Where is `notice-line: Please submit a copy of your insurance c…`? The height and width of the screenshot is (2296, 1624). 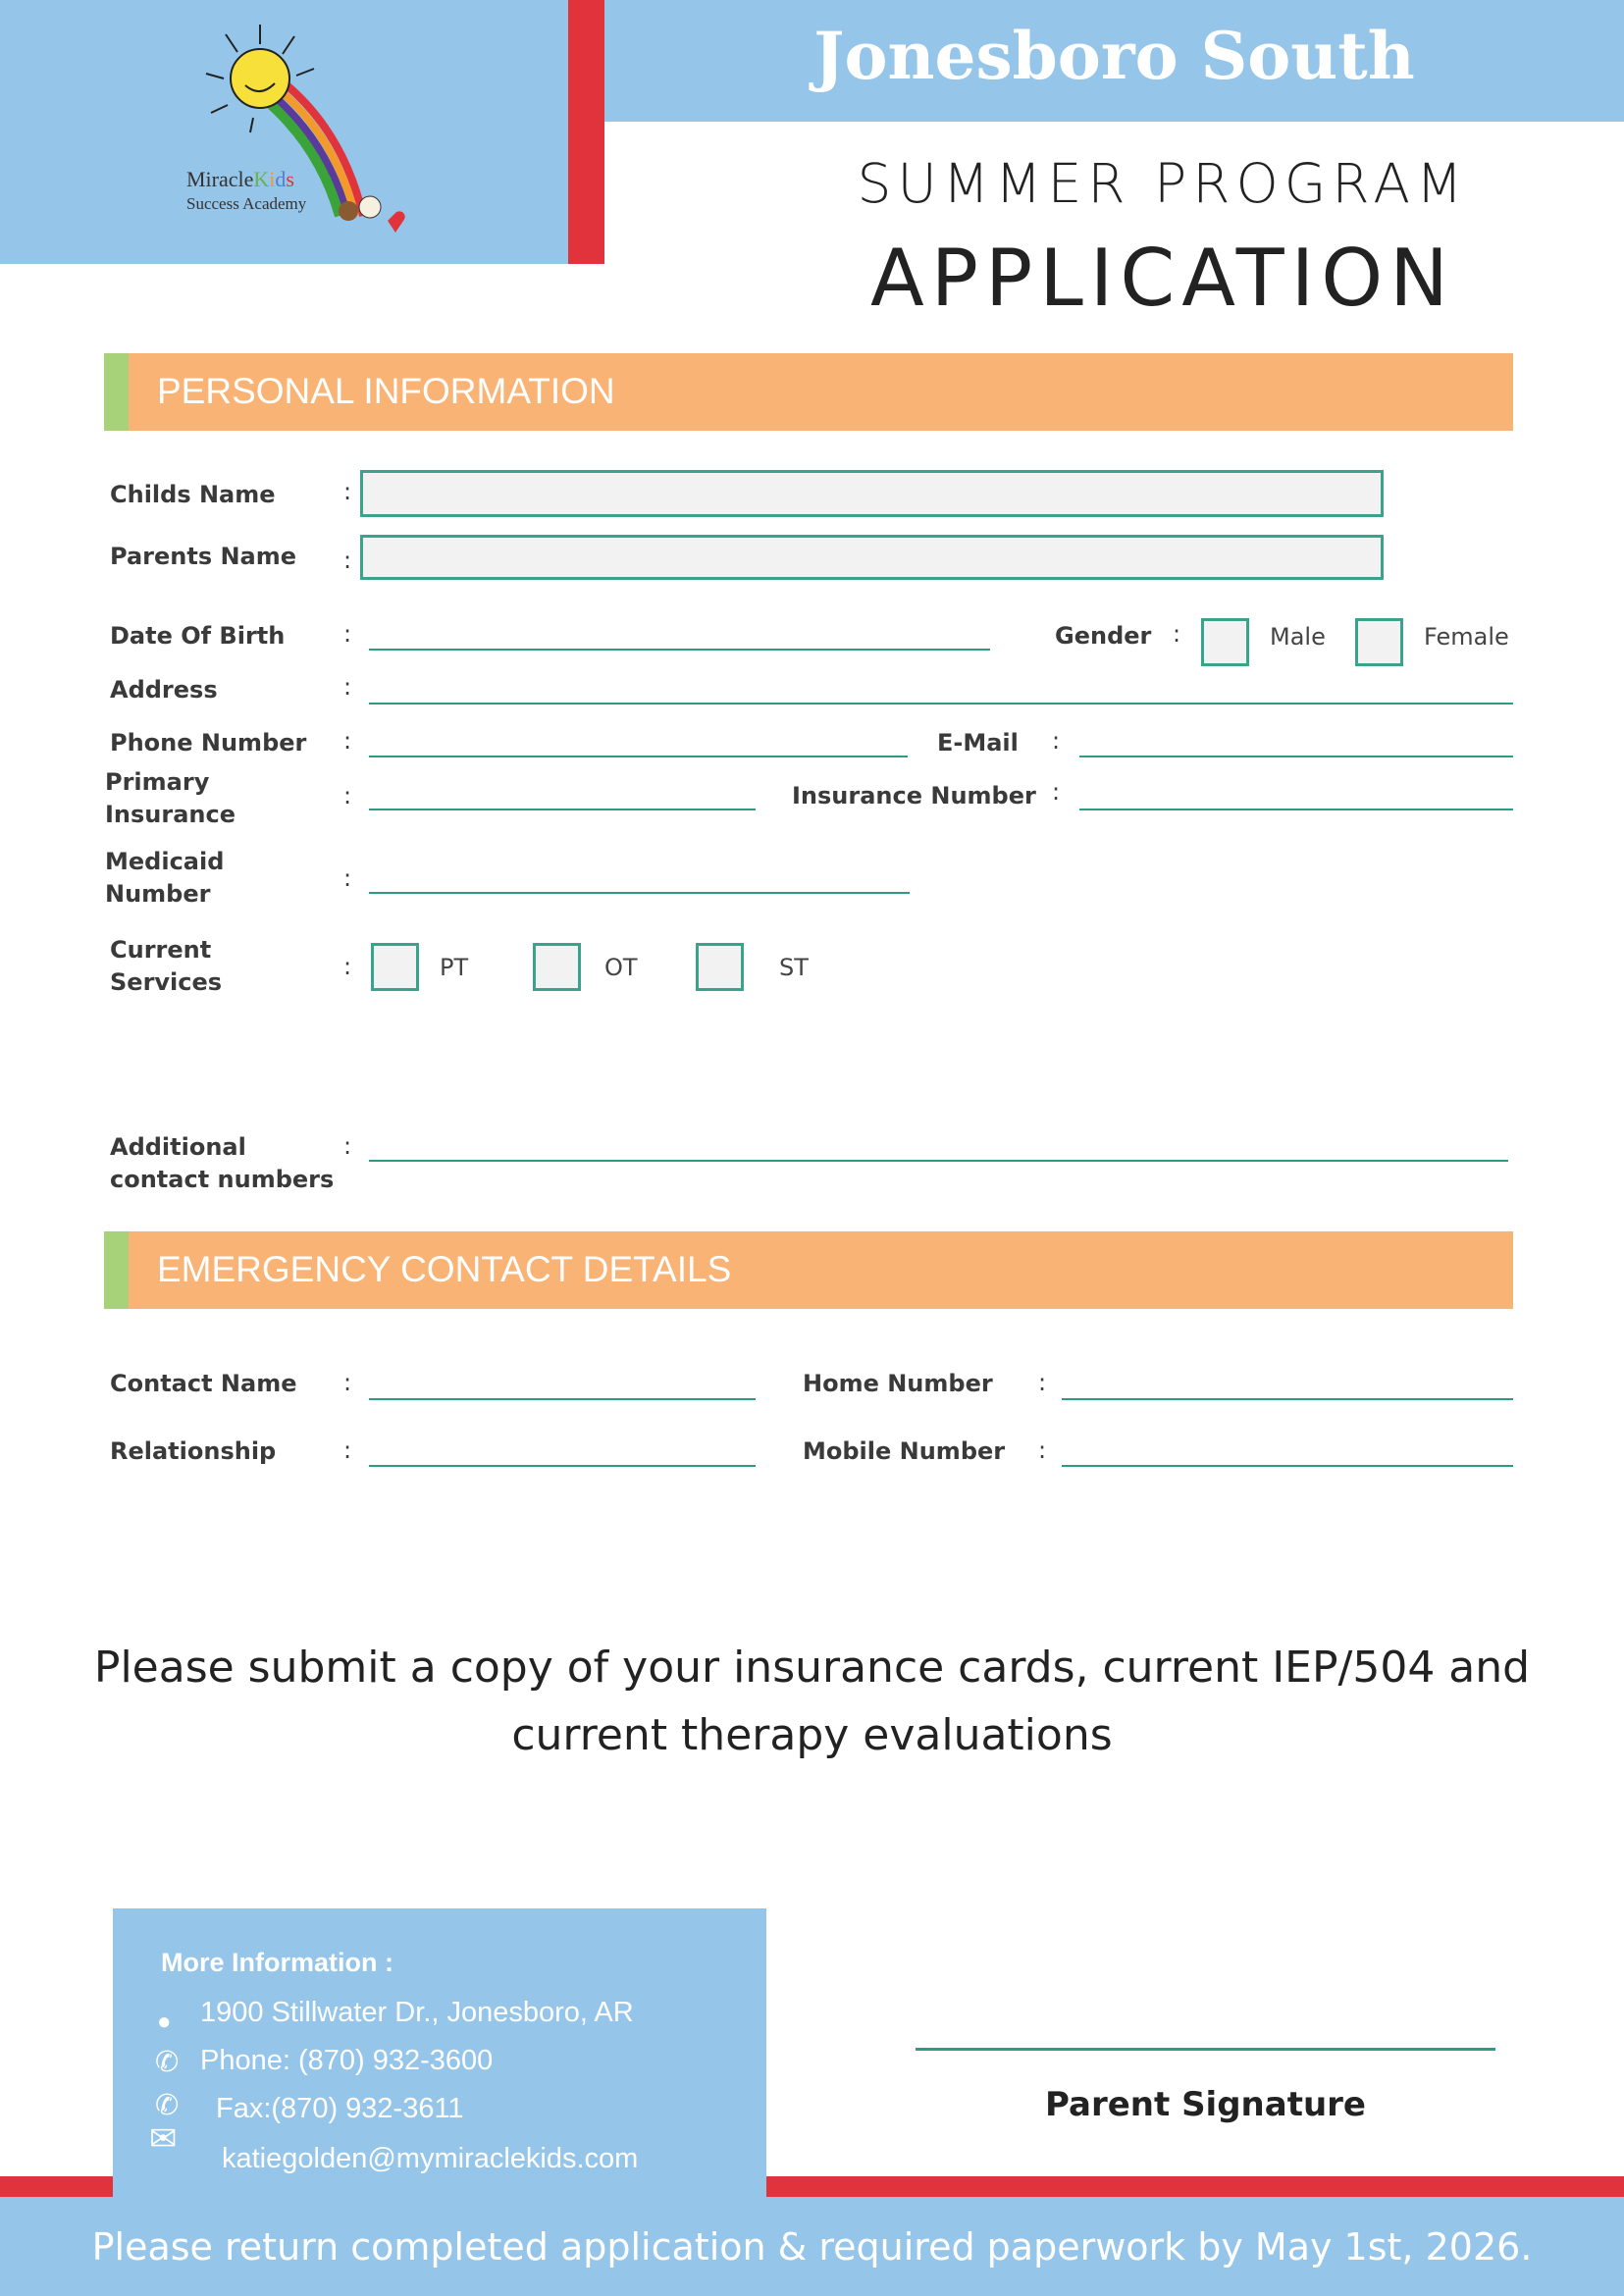 notice-line: Please submit a copy of your insurance c… is located at coordinates (812, 1668).